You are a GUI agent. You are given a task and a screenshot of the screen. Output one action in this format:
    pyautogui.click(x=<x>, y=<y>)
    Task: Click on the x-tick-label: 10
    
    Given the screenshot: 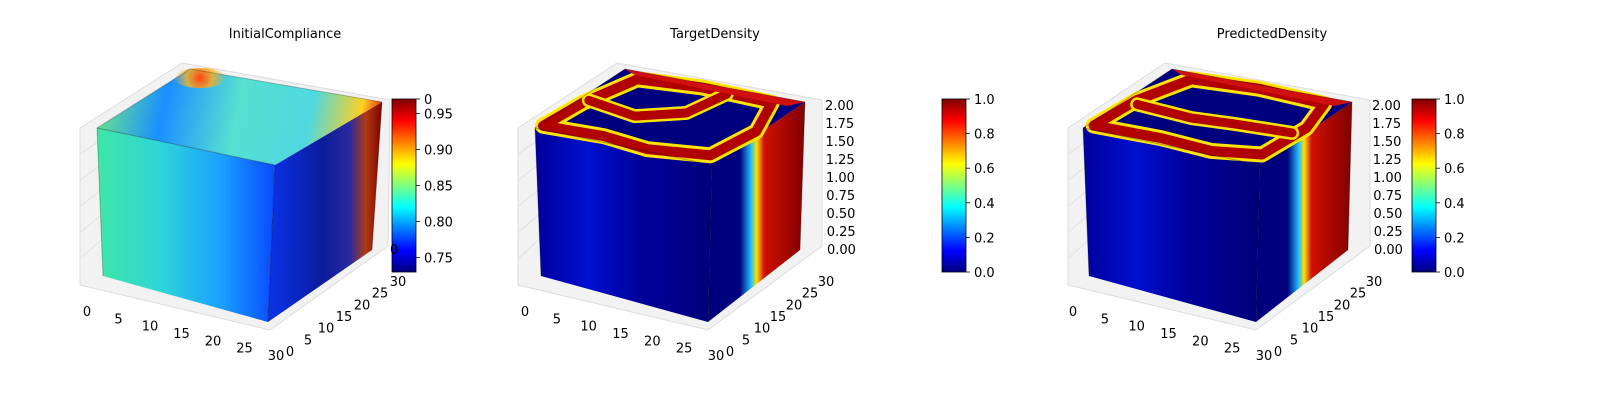 What is the action you would take?
    pyautogui.click(x=588, y=327)
    